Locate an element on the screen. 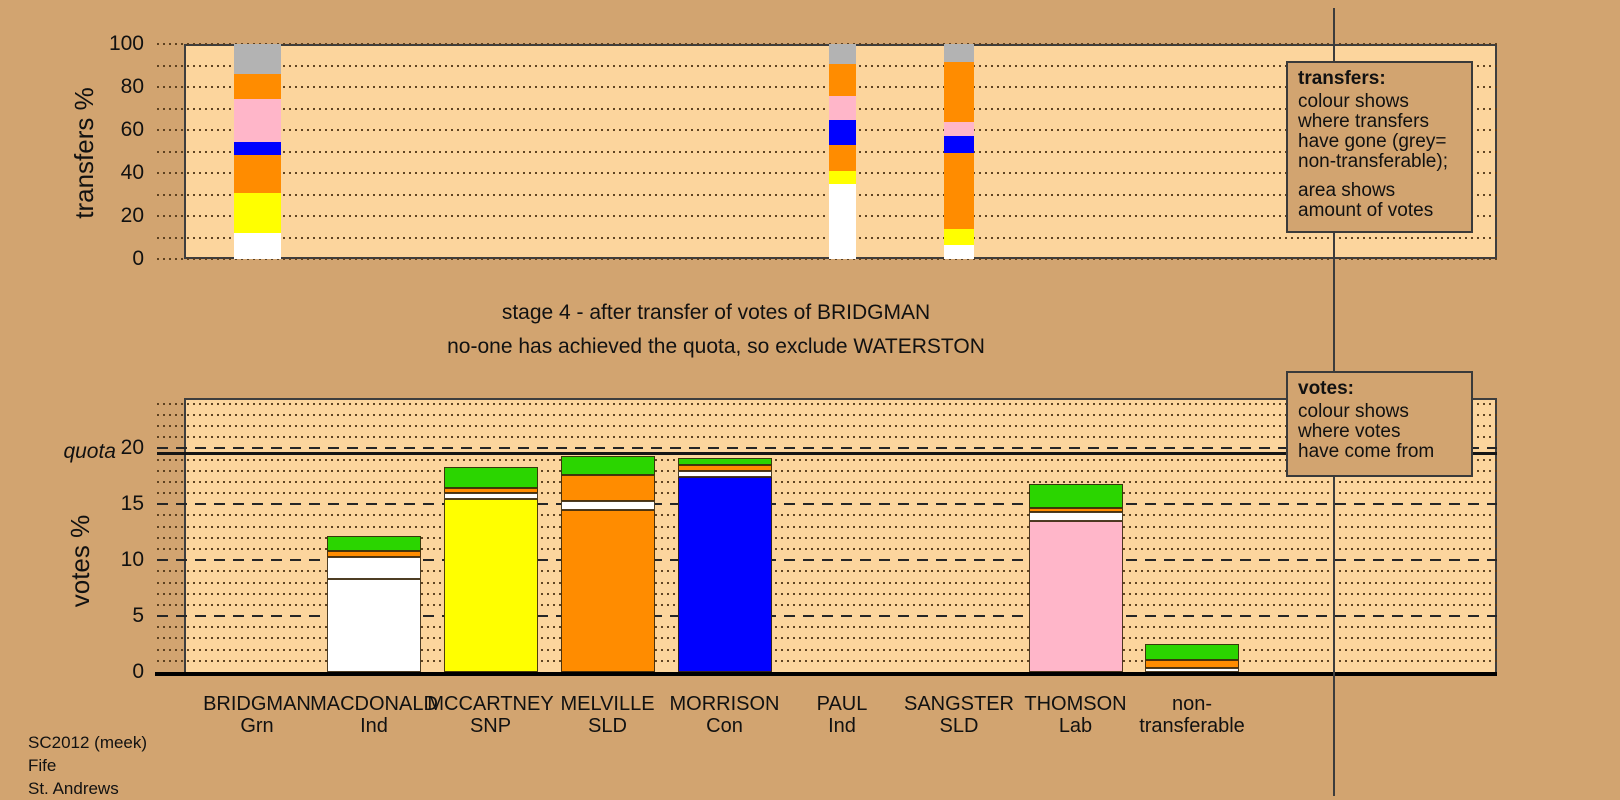  transfer-segment-PAUL-to-MACDONALD is located at coordinates (842, 221).